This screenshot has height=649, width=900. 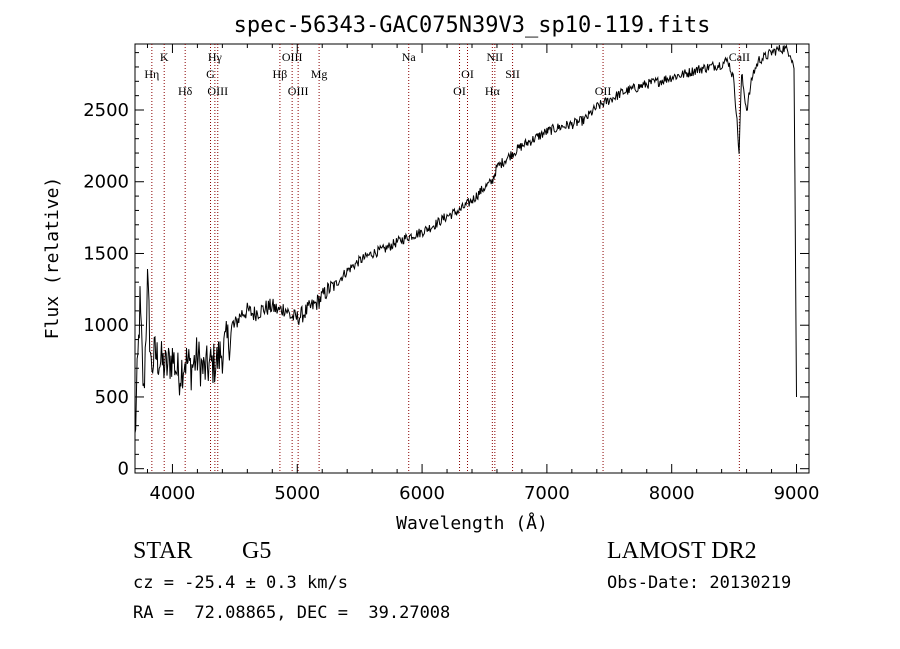 What do you see at coordinates (472, 523) in the screenshot?
I see `x-axis-label: Wavelength (Å)` at bounding box center [472, 523].